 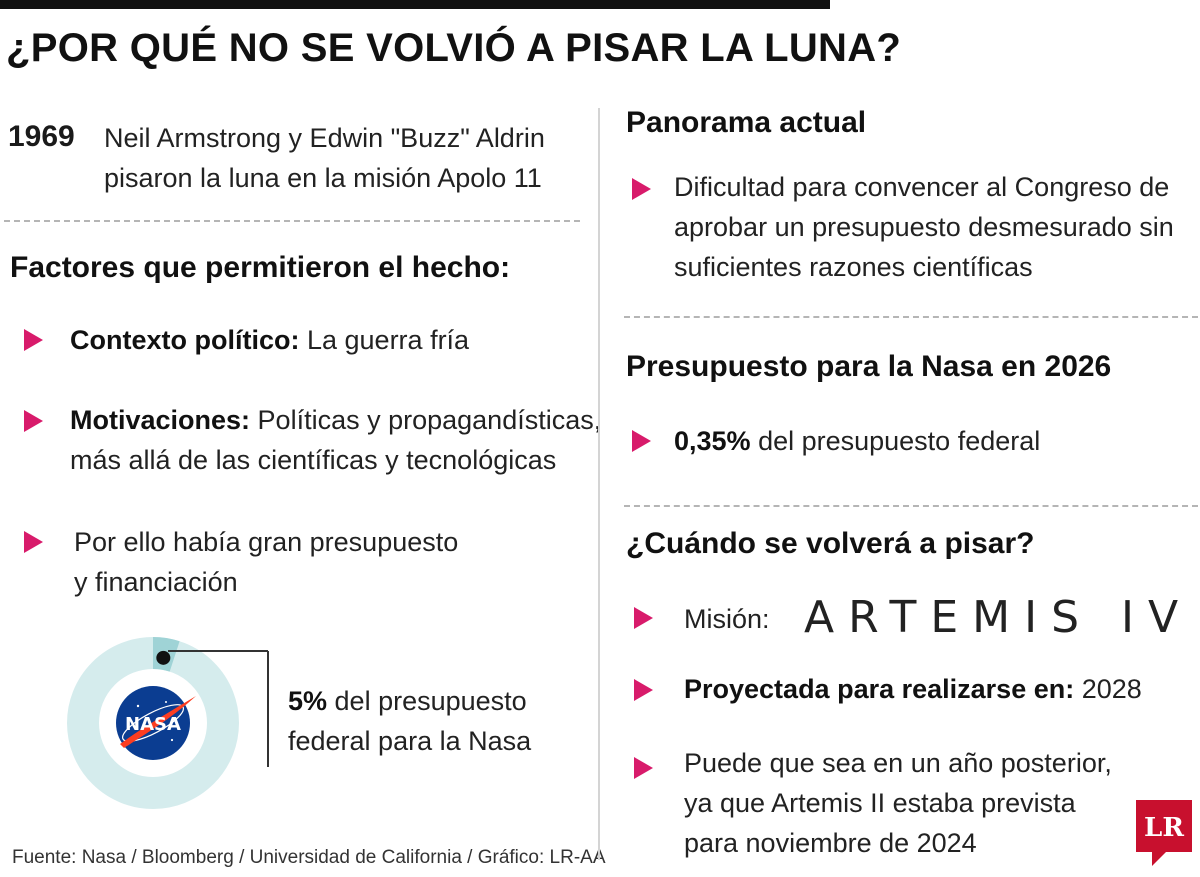 What do you see at coordinates (292, 221) in the screenshot?
I see `divider-intro` at bounding box center [292, 221].